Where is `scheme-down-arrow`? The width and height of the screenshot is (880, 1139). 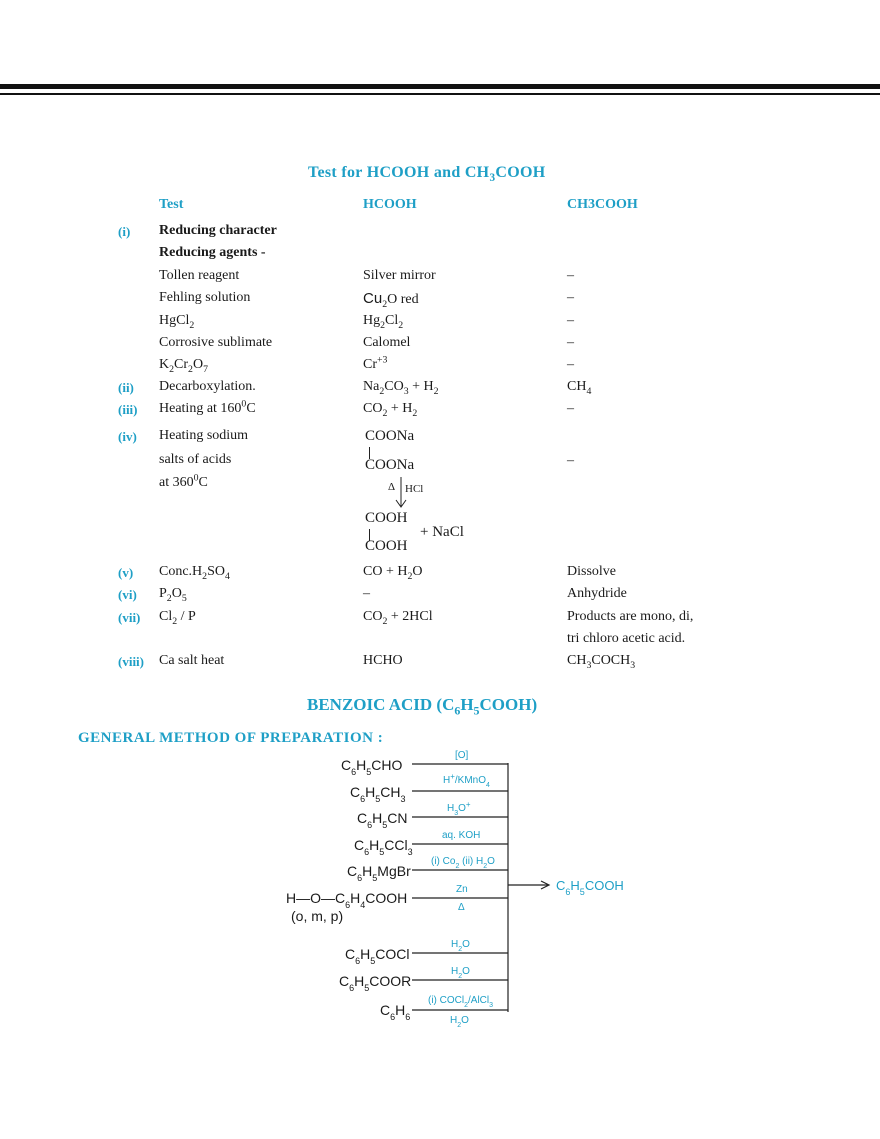
scheme-down-arrow is located at coordinates (401, 492).